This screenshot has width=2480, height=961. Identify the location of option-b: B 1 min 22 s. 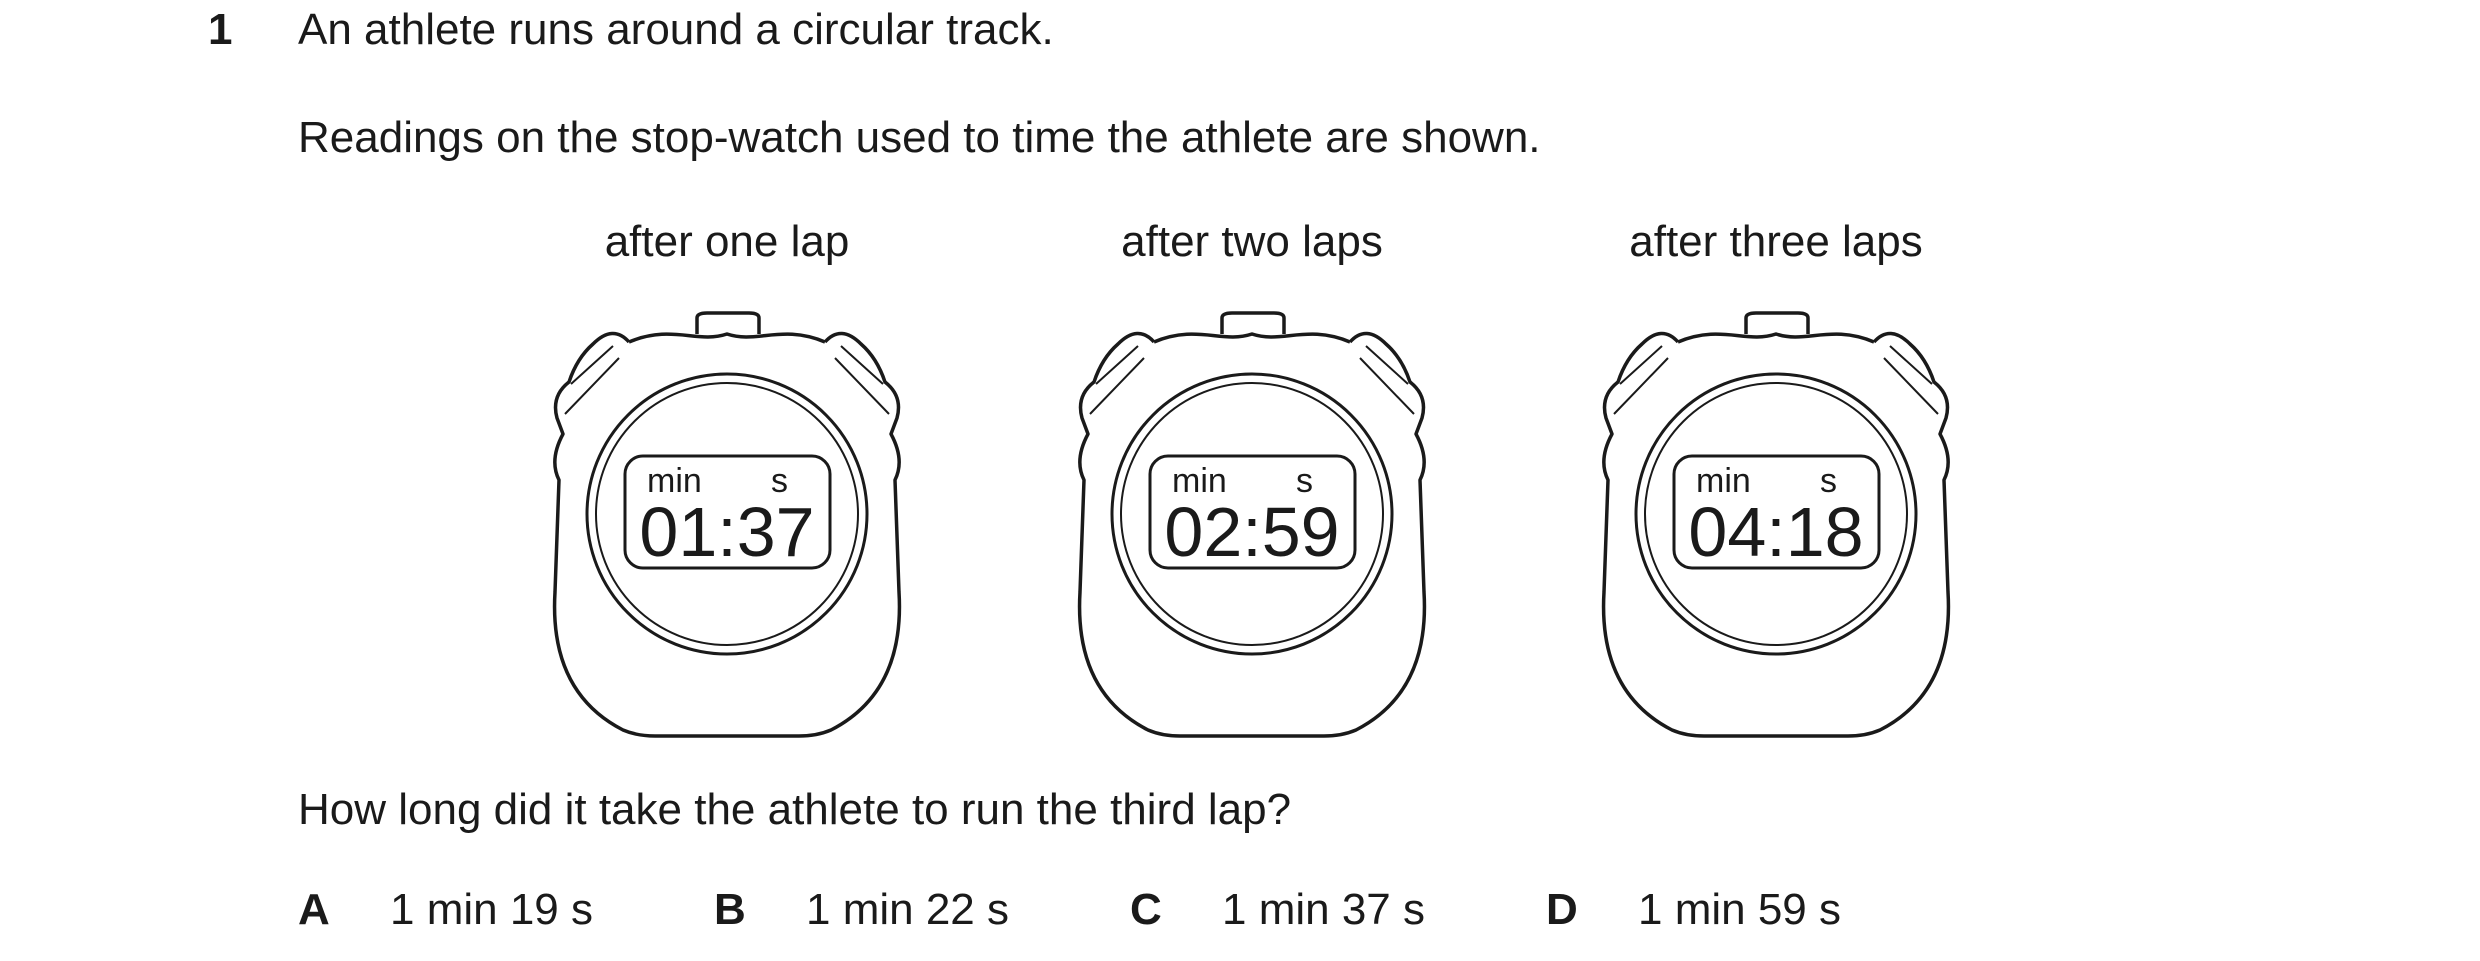
(861, 910).